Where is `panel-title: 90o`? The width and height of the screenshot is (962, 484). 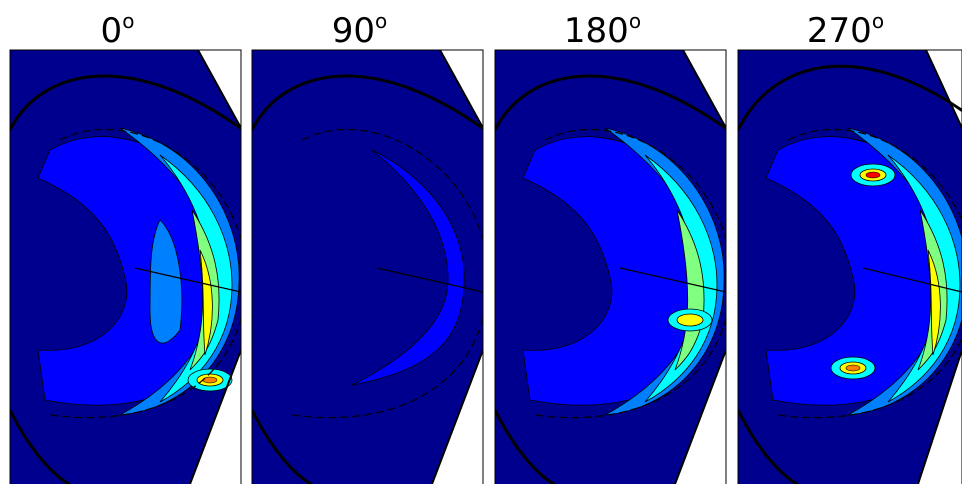
panel-title: 90o is located at coordinates (360, 30).